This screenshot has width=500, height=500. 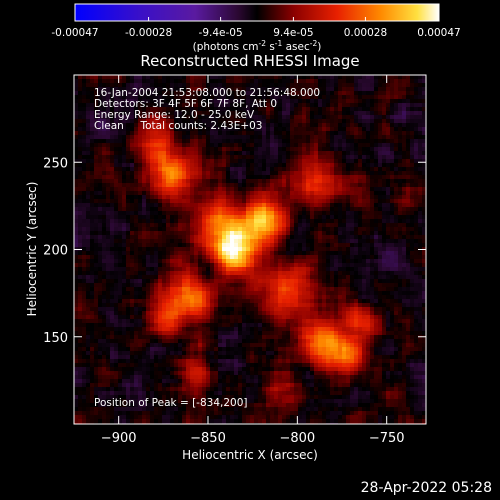 What do you see at coordinates (426, 488) in the screenshot?
I see `footer-date: 28-Apr-2022 05:28` at bounding box center [426, 488].